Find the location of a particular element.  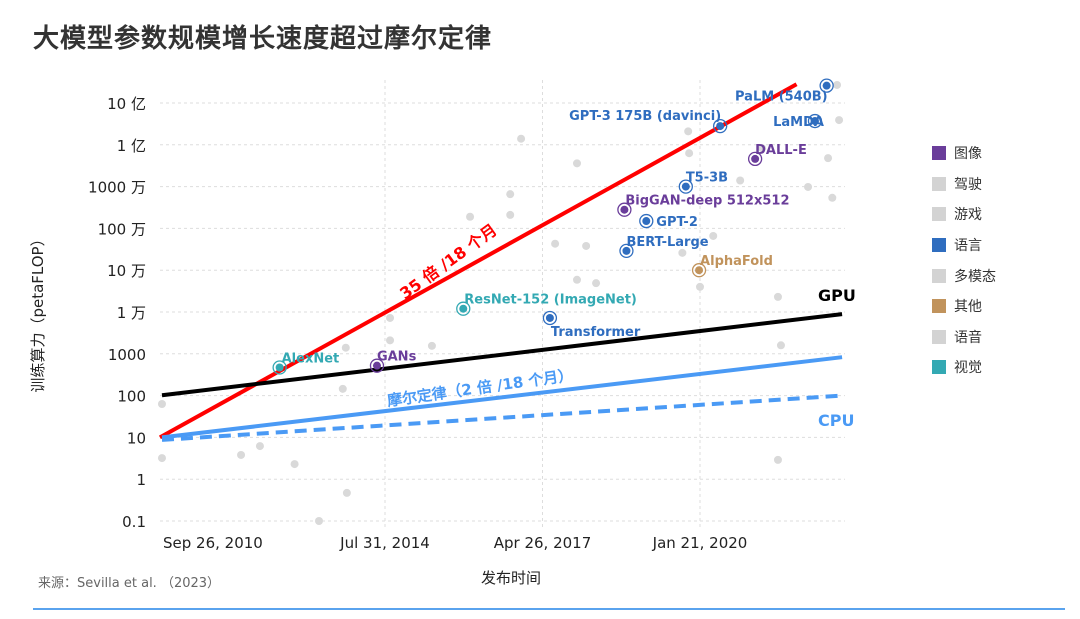

trend-line-label: CPU is located at coordinates (836, 420).